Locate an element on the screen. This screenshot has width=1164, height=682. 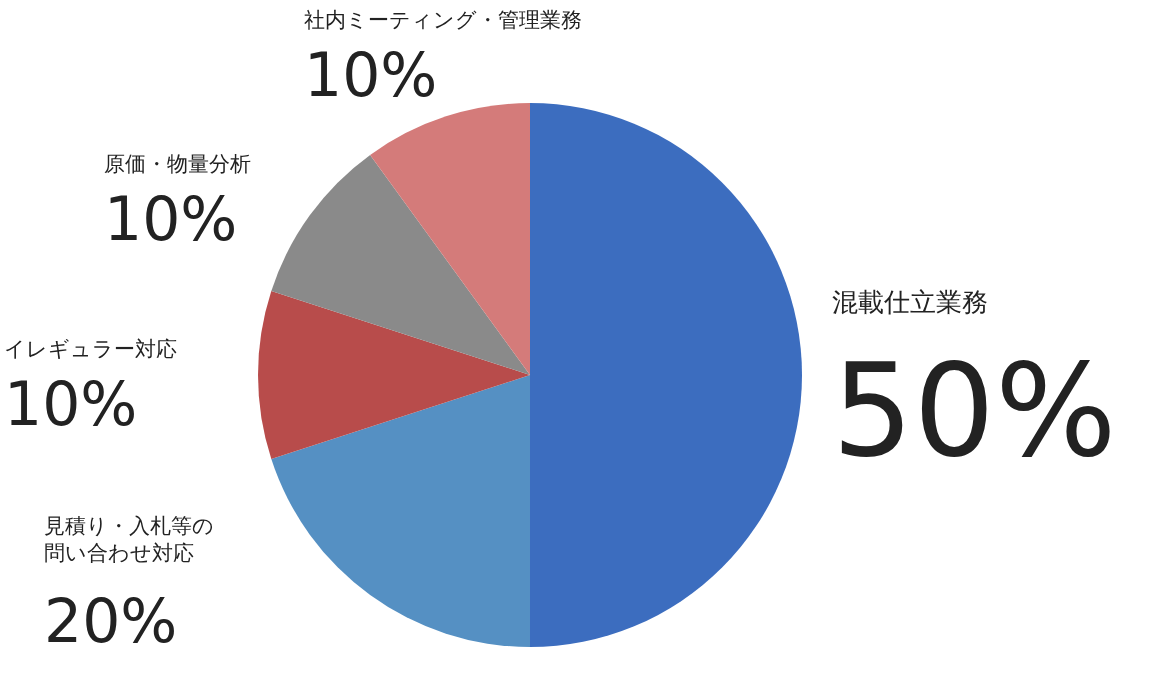
slice-label: 社内ミーティング・管理業務 is located at coordinates (443, 20).